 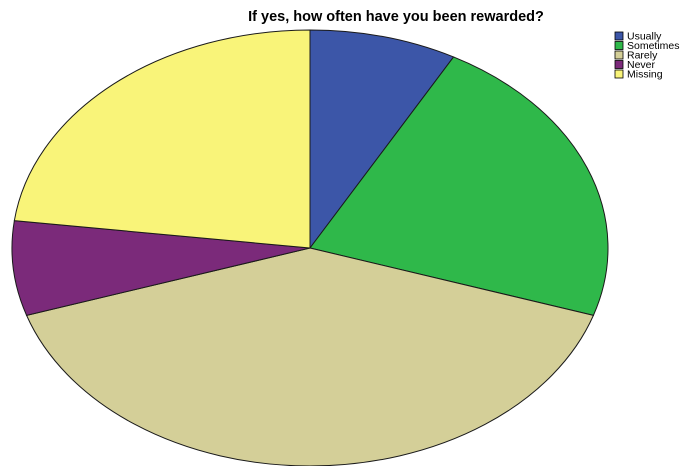 What do you see at coordinates (161, 268) in the screenshot?
I see `slice-never` at bounding box center [161, 268].